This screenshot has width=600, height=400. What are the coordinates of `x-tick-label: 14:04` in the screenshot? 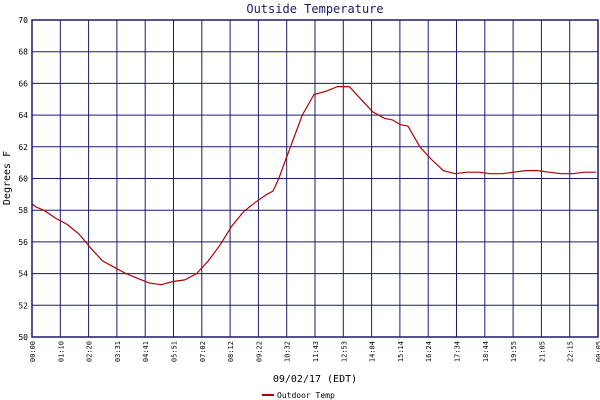 It's located at (373, 351).